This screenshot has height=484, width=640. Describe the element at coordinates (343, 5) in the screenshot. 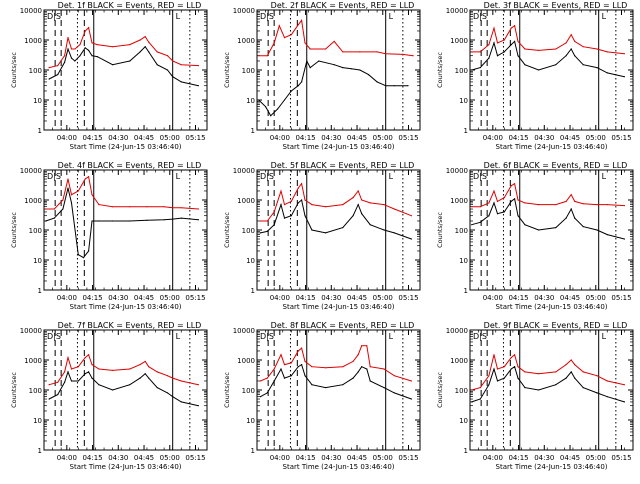

I see `chart-title: Det. 2f BLACK = Events, RED = LLD` at that location.